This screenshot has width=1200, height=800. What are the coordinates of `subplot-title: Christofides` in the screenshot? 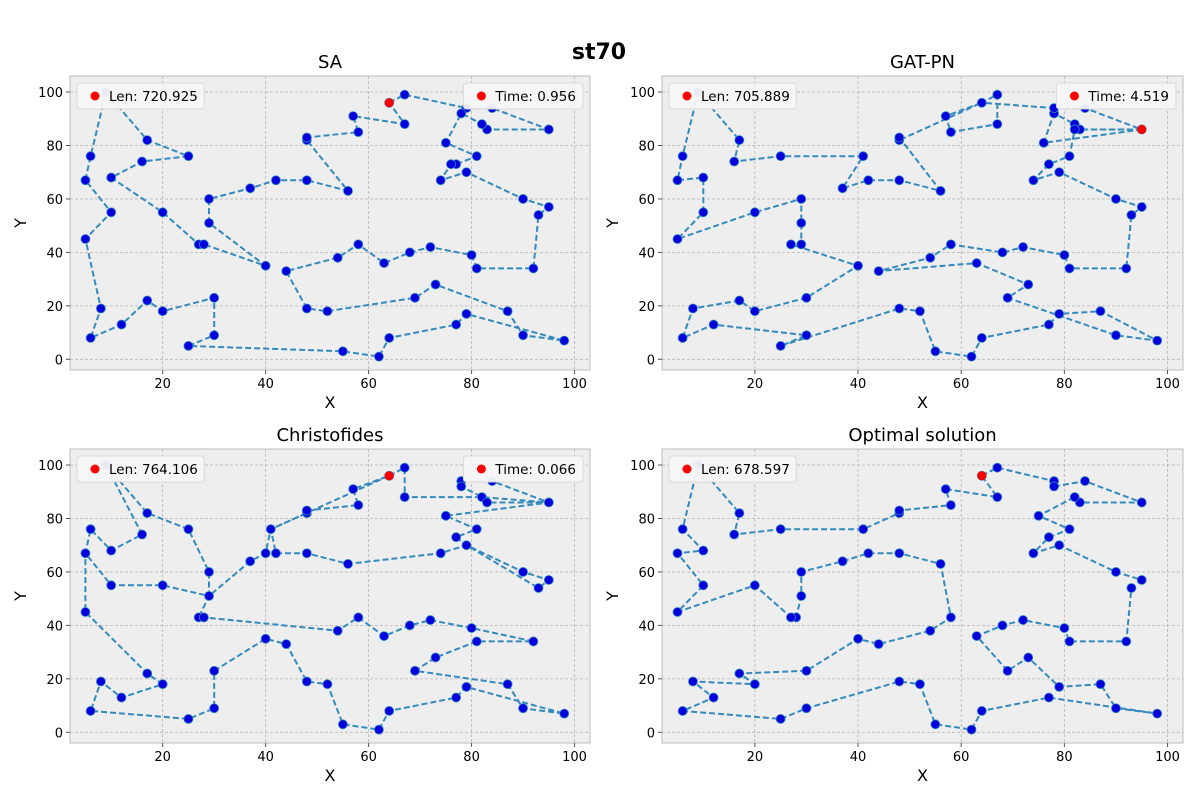 It's located at (329, 435).